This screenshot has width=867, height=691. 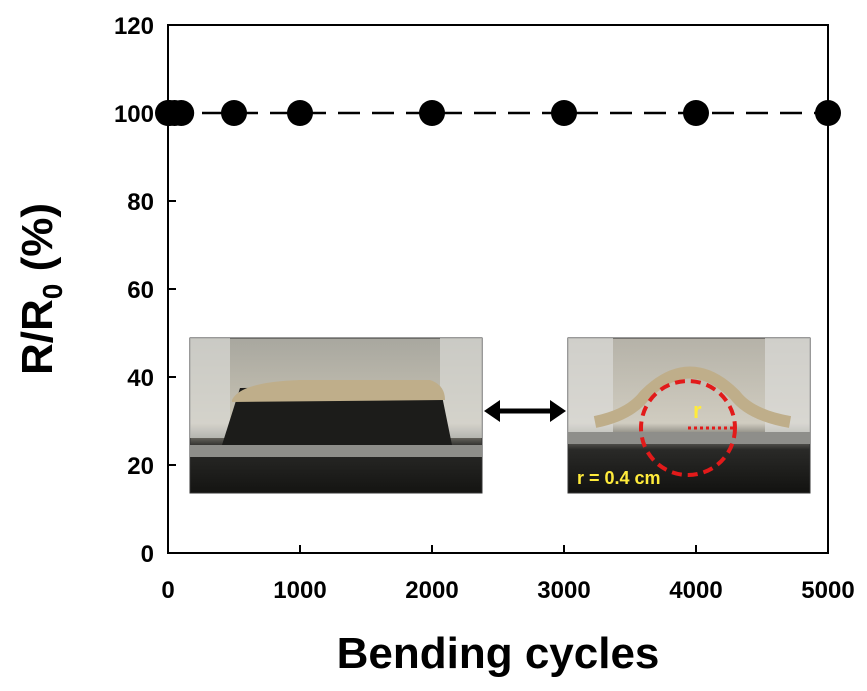 I want to click on y-label-subscript: 0, so click(x=52, y=292).